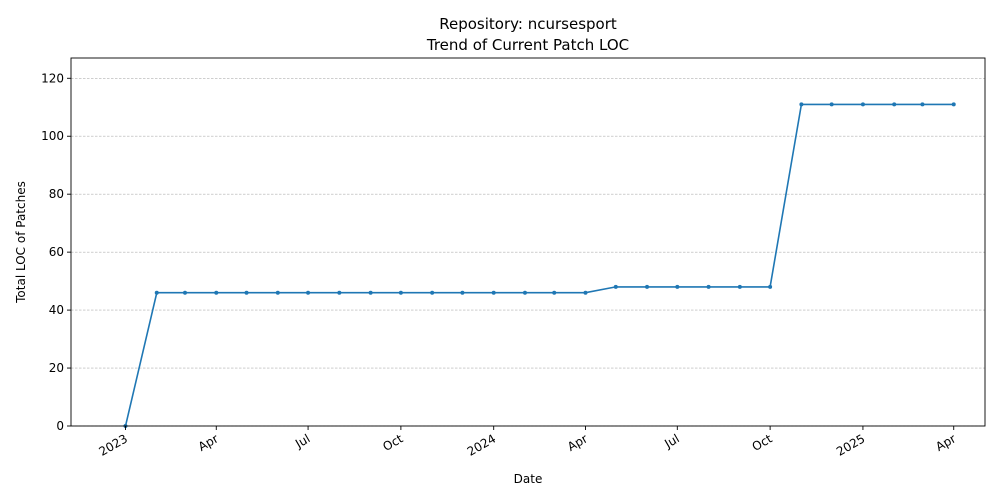 Image resolution: width=1000 pixels, height=500 pixels. Describe the element at coordinates (21, 242) in the screenshot. I see `y-axis-label: Total LOC of Patches` at that location.